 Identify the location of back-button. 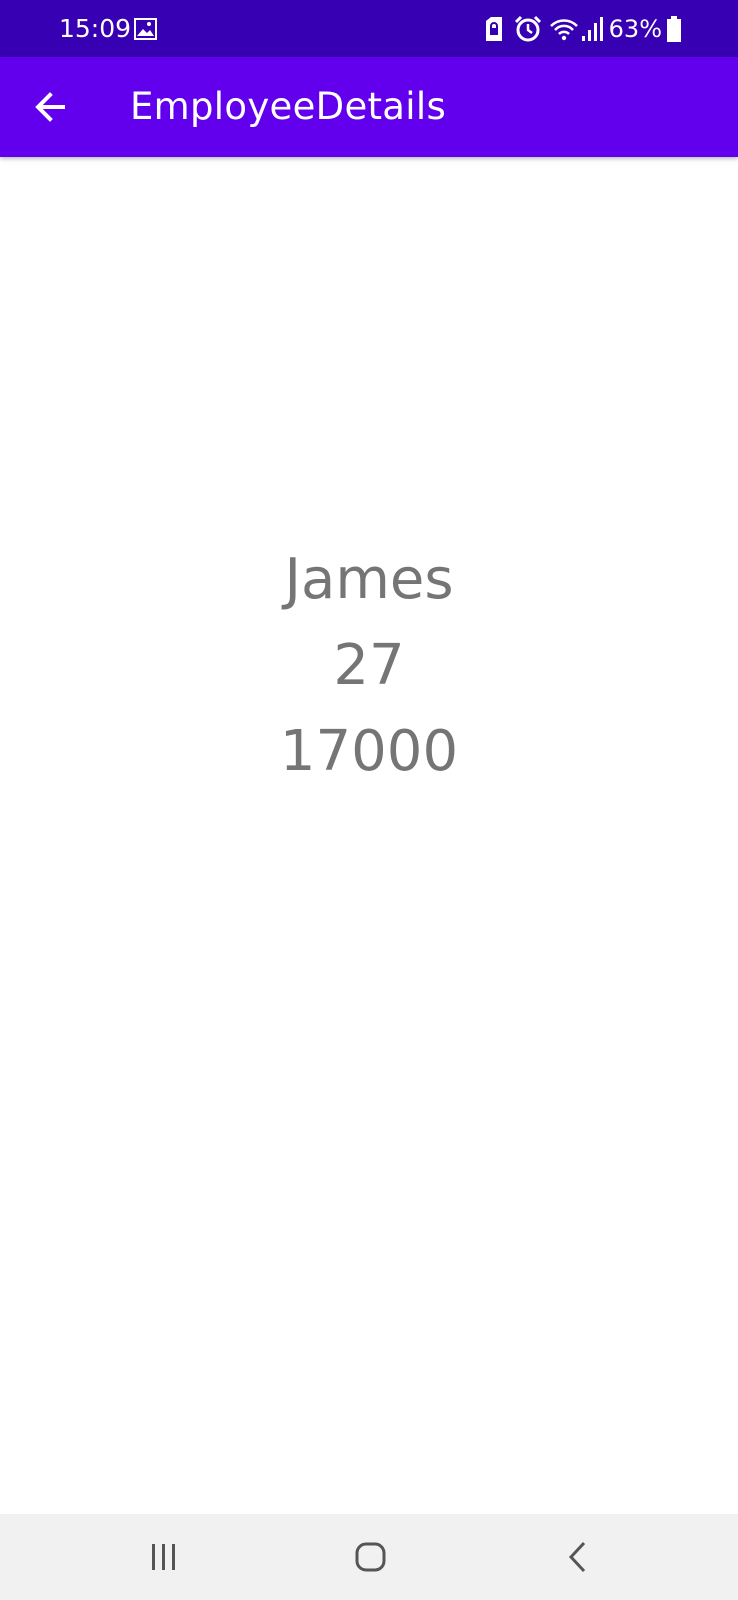
(51, 107).